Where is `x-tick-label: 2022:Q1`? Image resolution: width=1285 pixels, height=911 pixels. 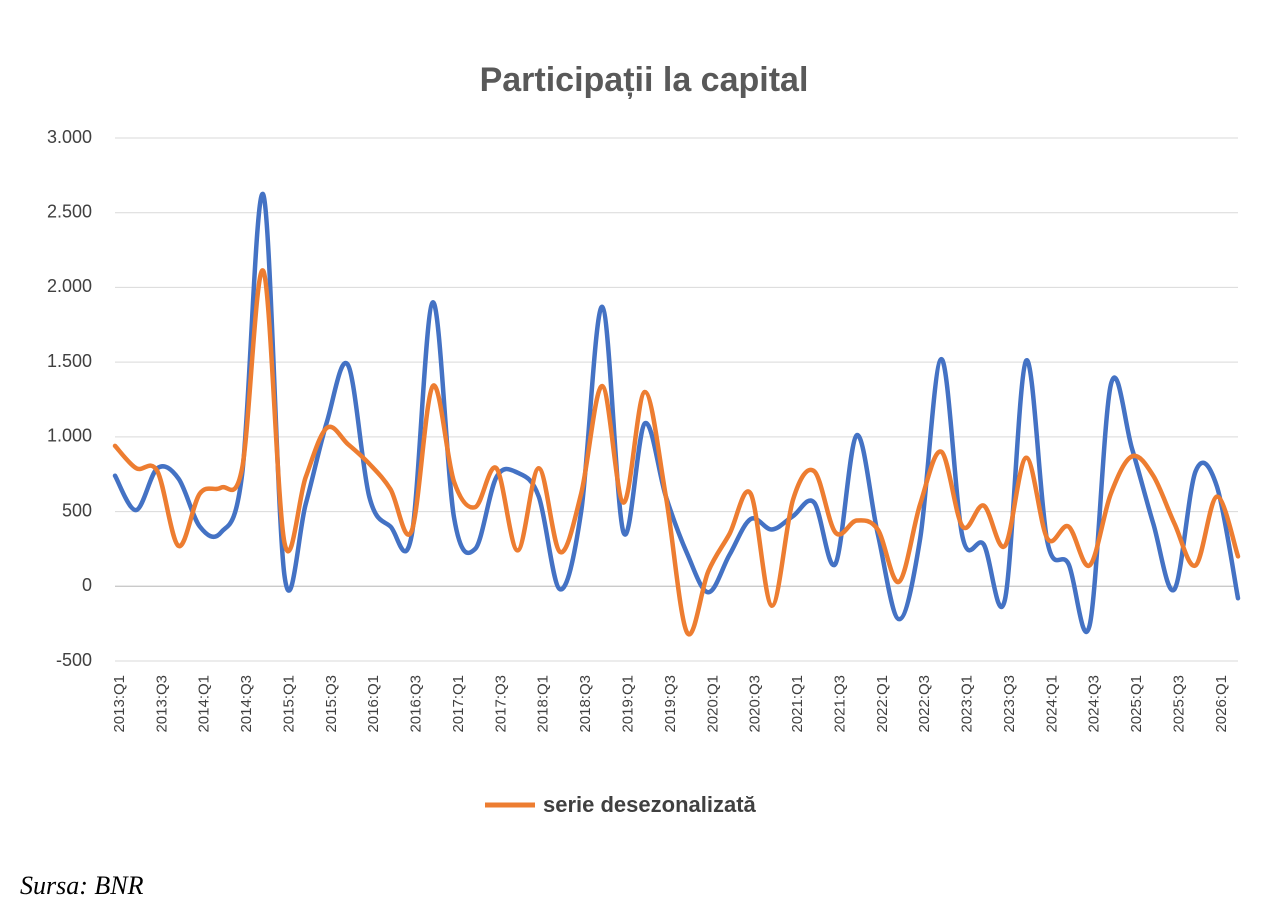
x-tick-label: 2022:Q1 is located at coordinates (882, 704).